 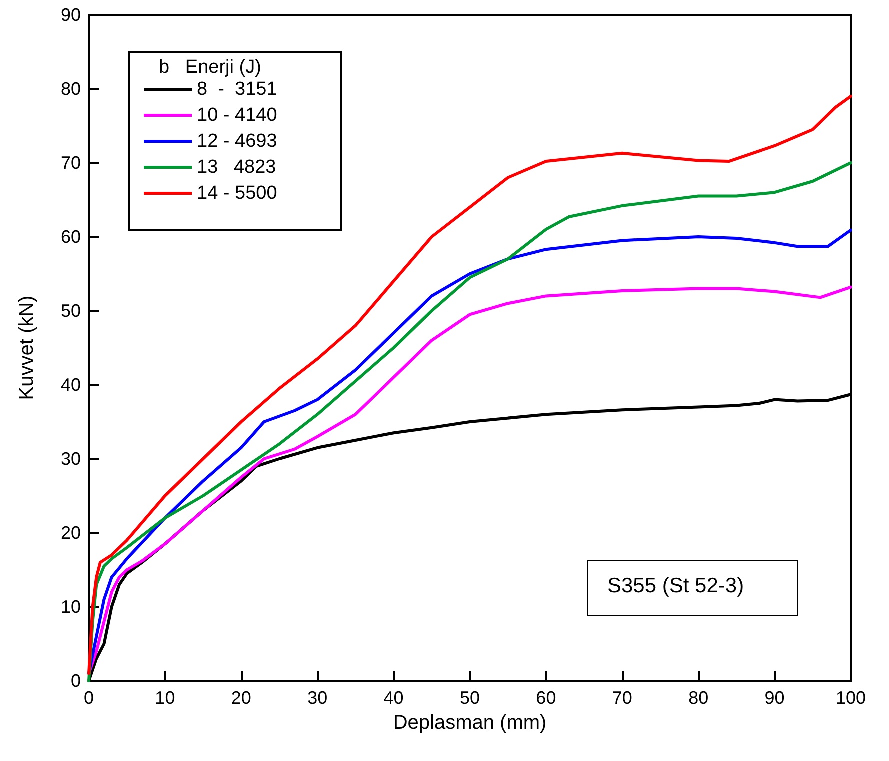 I want to click on y-tick-label: 0, so click(x=75, y=681).